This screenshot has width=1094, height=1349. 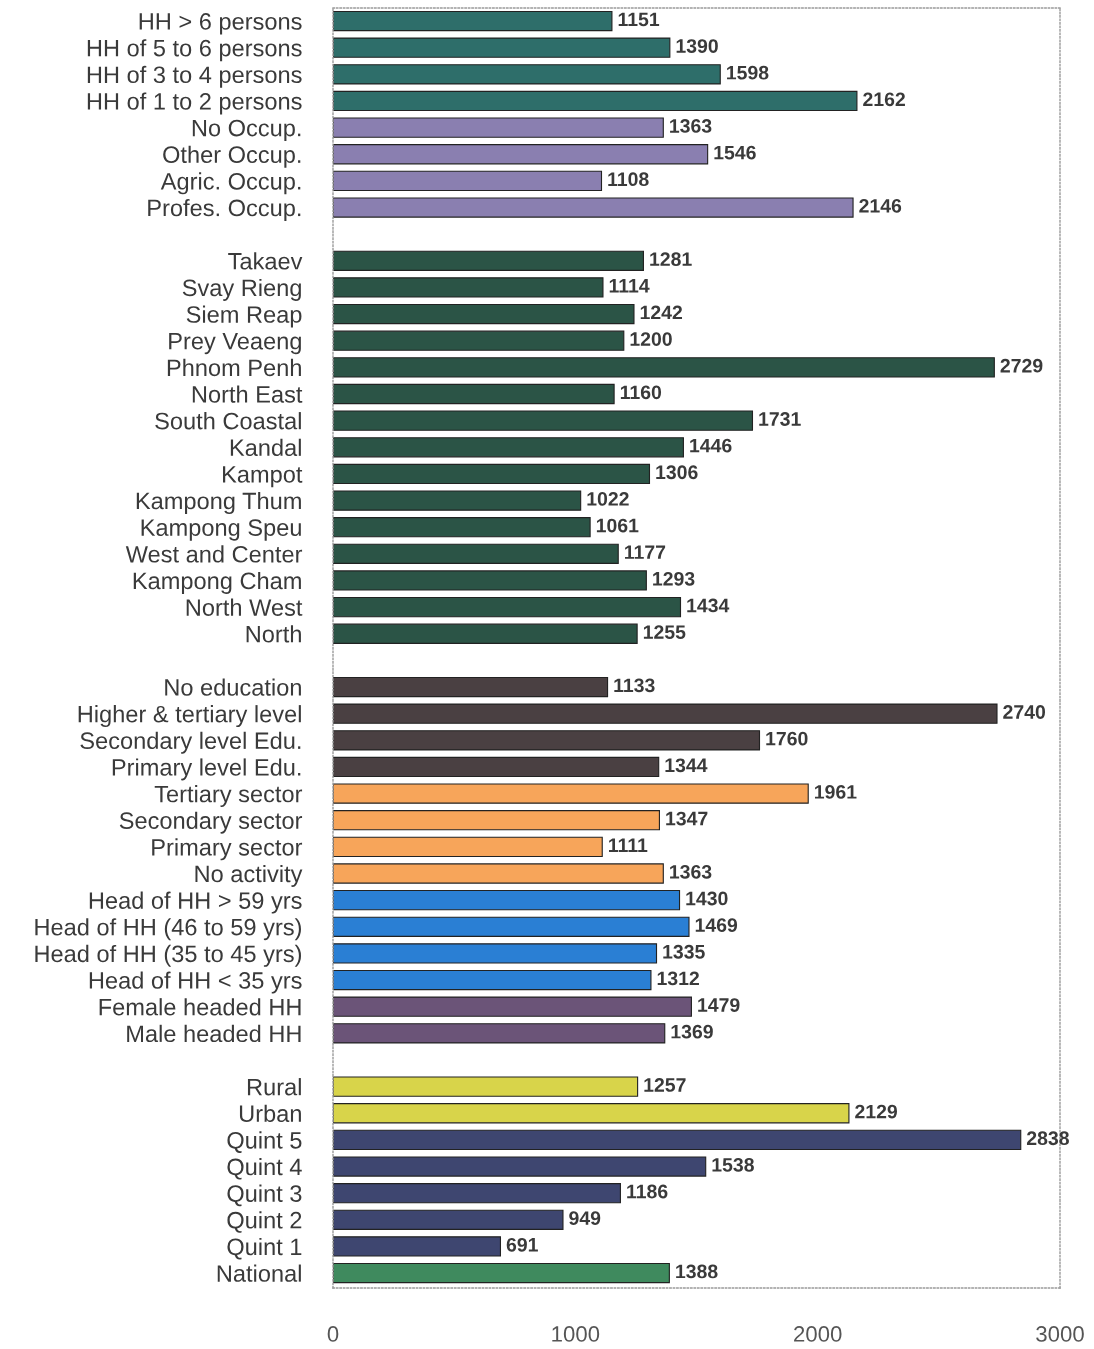 What do you see at coordinates (194, 50) in the screenshot?
I see `y-tick-label: HH of 5 to 6 persons` at bounding box center [194, 50].